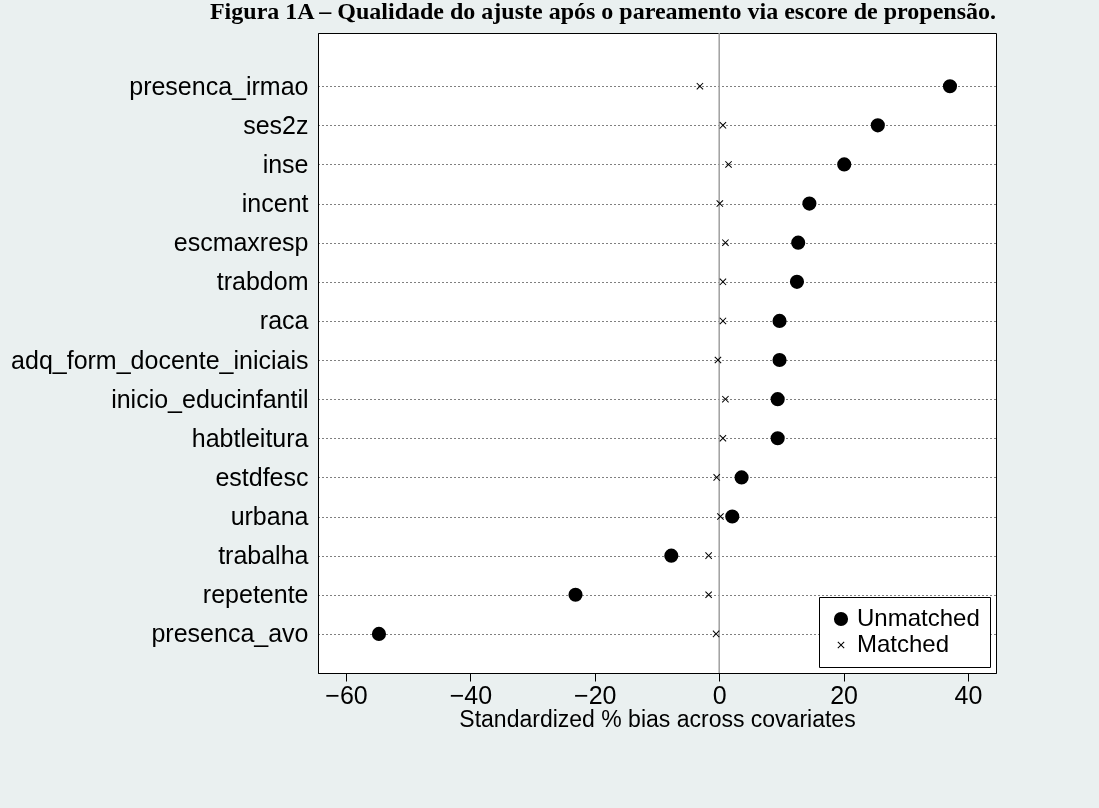 This screenshot has height=808, width=1099. I want to click on y-tick-label: presenca_avo, so click(230, 633).